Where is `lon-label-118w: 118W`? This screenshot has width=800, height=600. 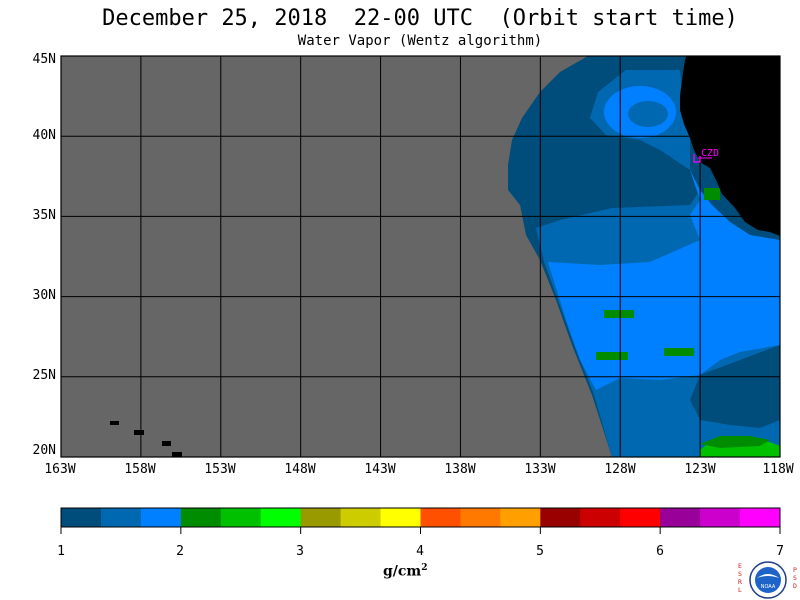
lon-label-118w: 118W is located at coordinates (778, 469).